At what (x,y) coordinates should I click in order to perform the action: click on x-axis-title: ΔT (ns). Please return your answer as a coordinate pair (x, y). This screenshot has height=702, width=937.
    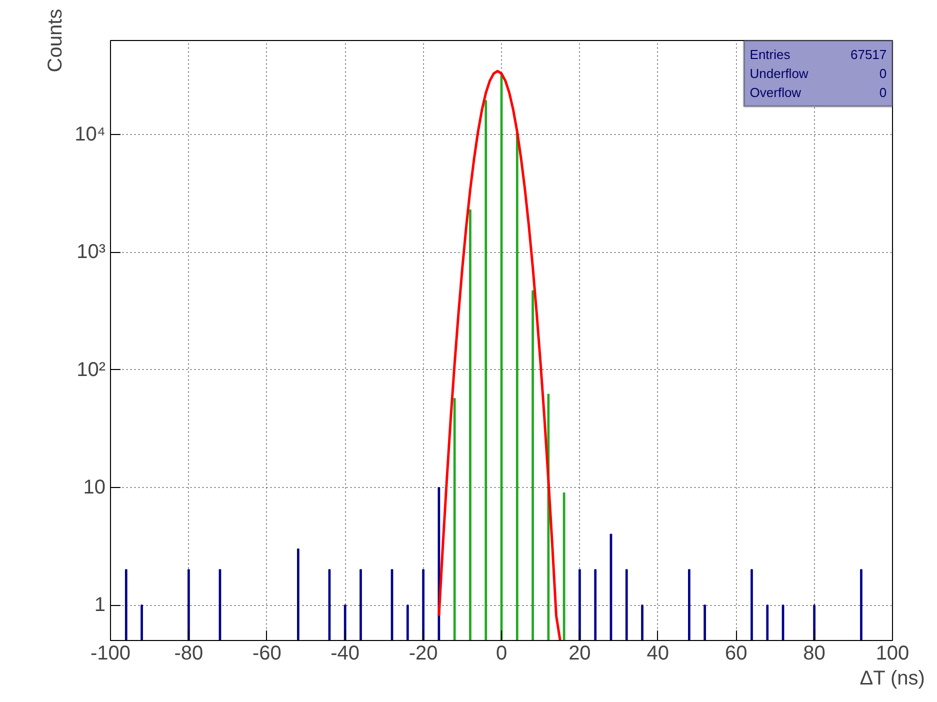
    Looking at the image, I should click on (892, 679).